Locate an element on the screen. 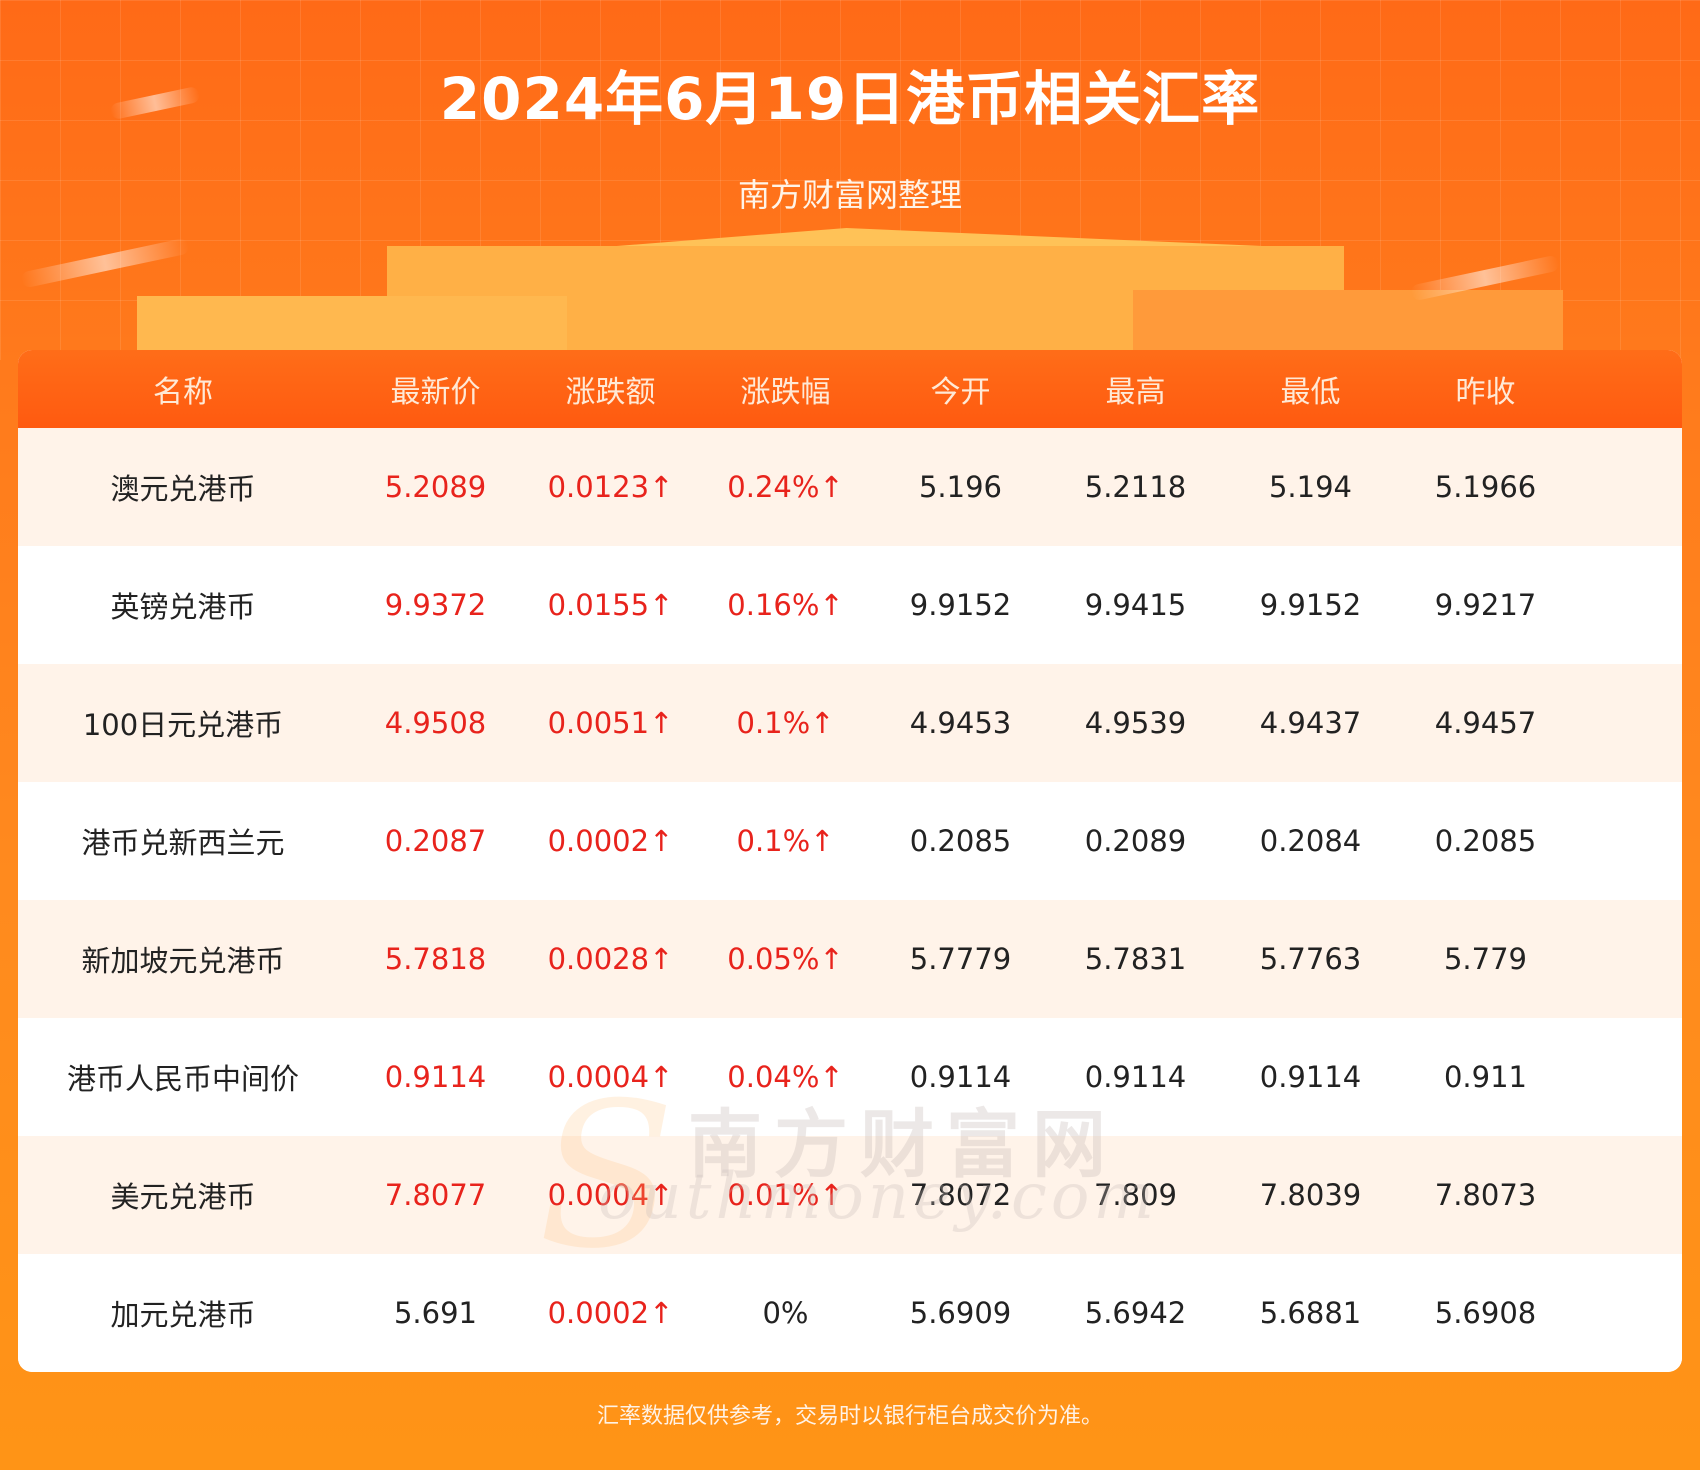 This screenshot has height=1470, width=1700. header-prev-close: 昨收 is located at coordinates (1485, 392).